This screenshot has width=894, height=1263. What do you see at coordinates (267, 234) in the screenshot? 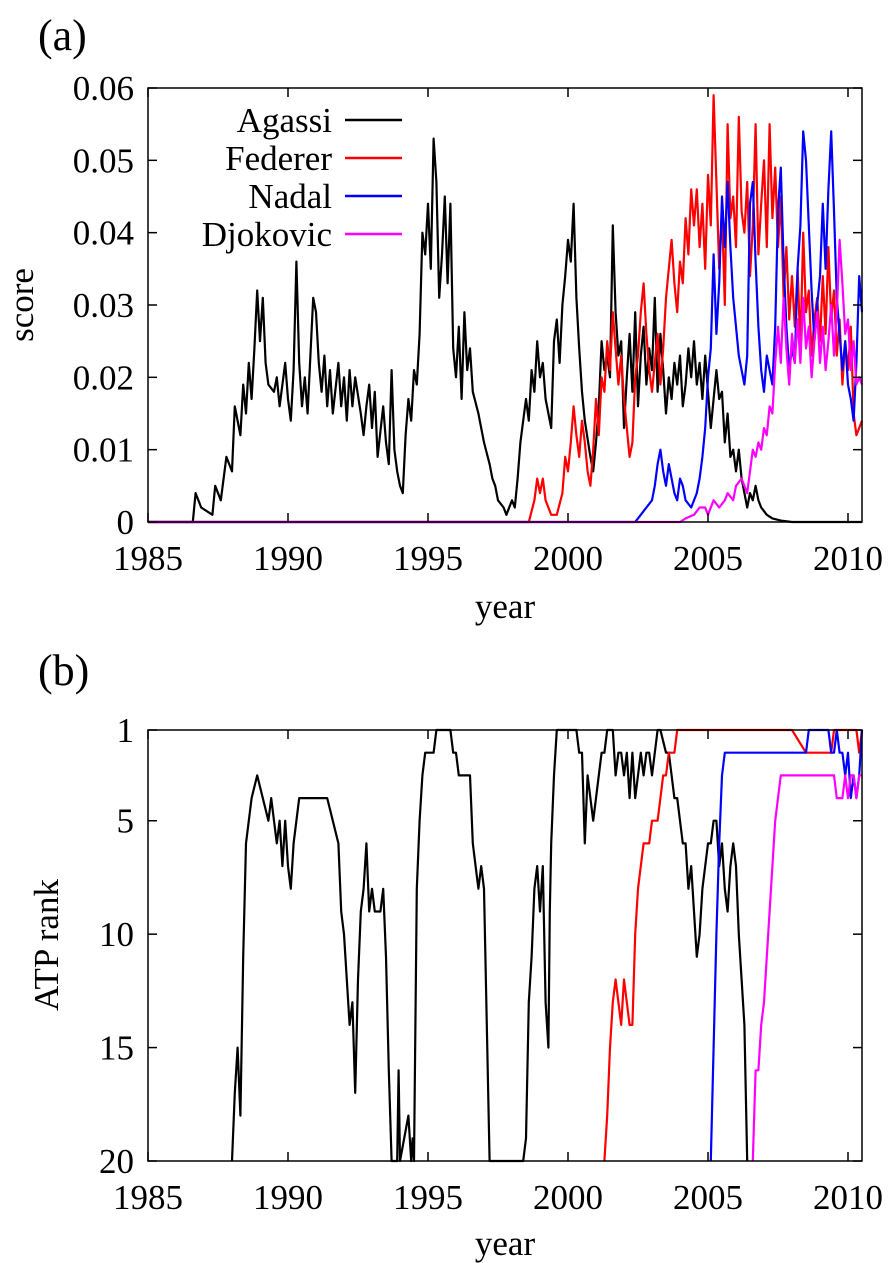
I see `legend-label-djokovic: Djokovic` at bounding box center [267, 234].